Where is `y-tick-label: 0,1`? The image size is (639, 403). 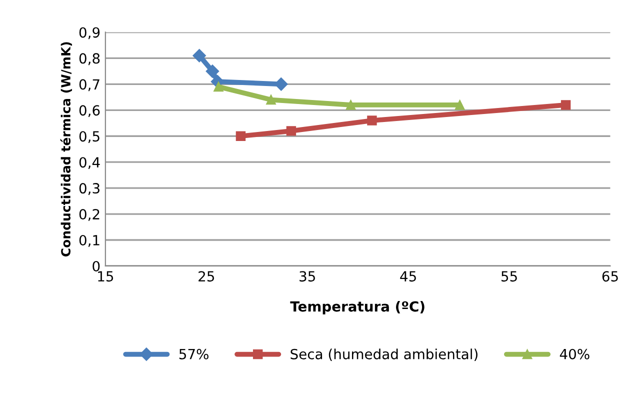
y-tick-label: 0,1 is located at coordinates (89, 240).